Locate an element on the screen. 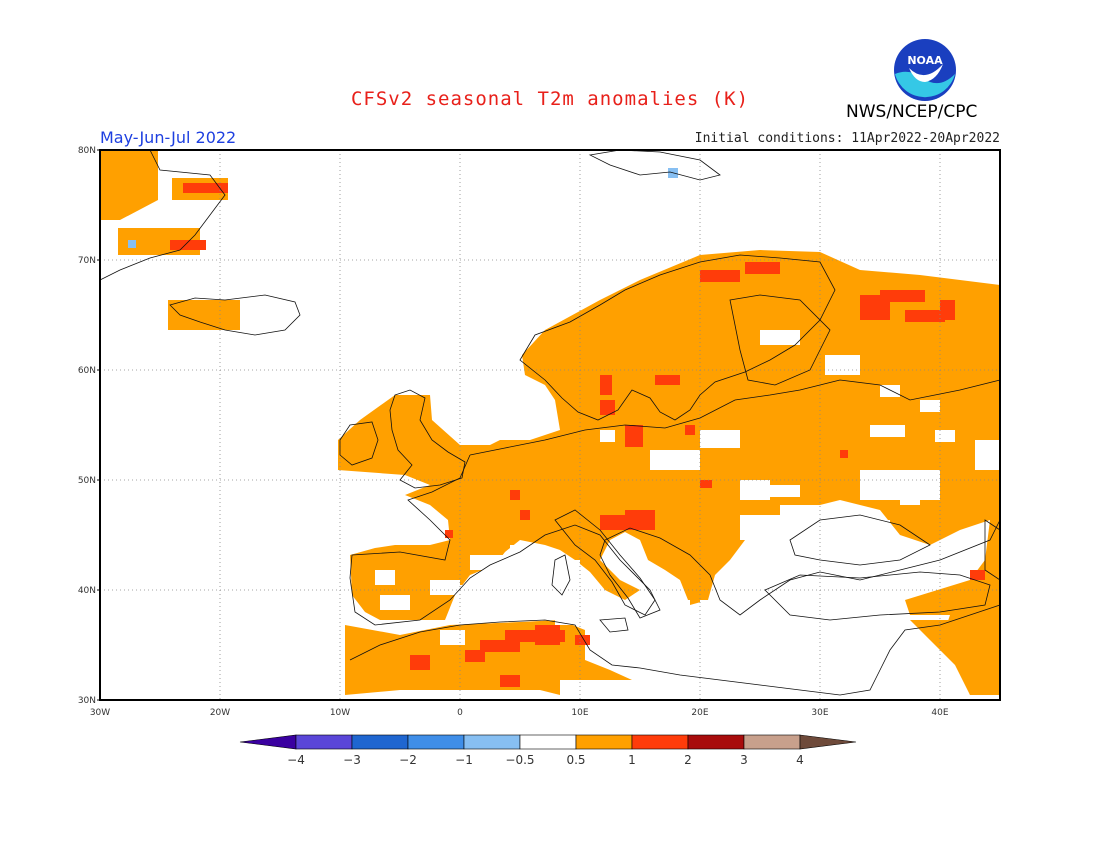  lat-tick-label: 50N is located at coordinates (87, 481).